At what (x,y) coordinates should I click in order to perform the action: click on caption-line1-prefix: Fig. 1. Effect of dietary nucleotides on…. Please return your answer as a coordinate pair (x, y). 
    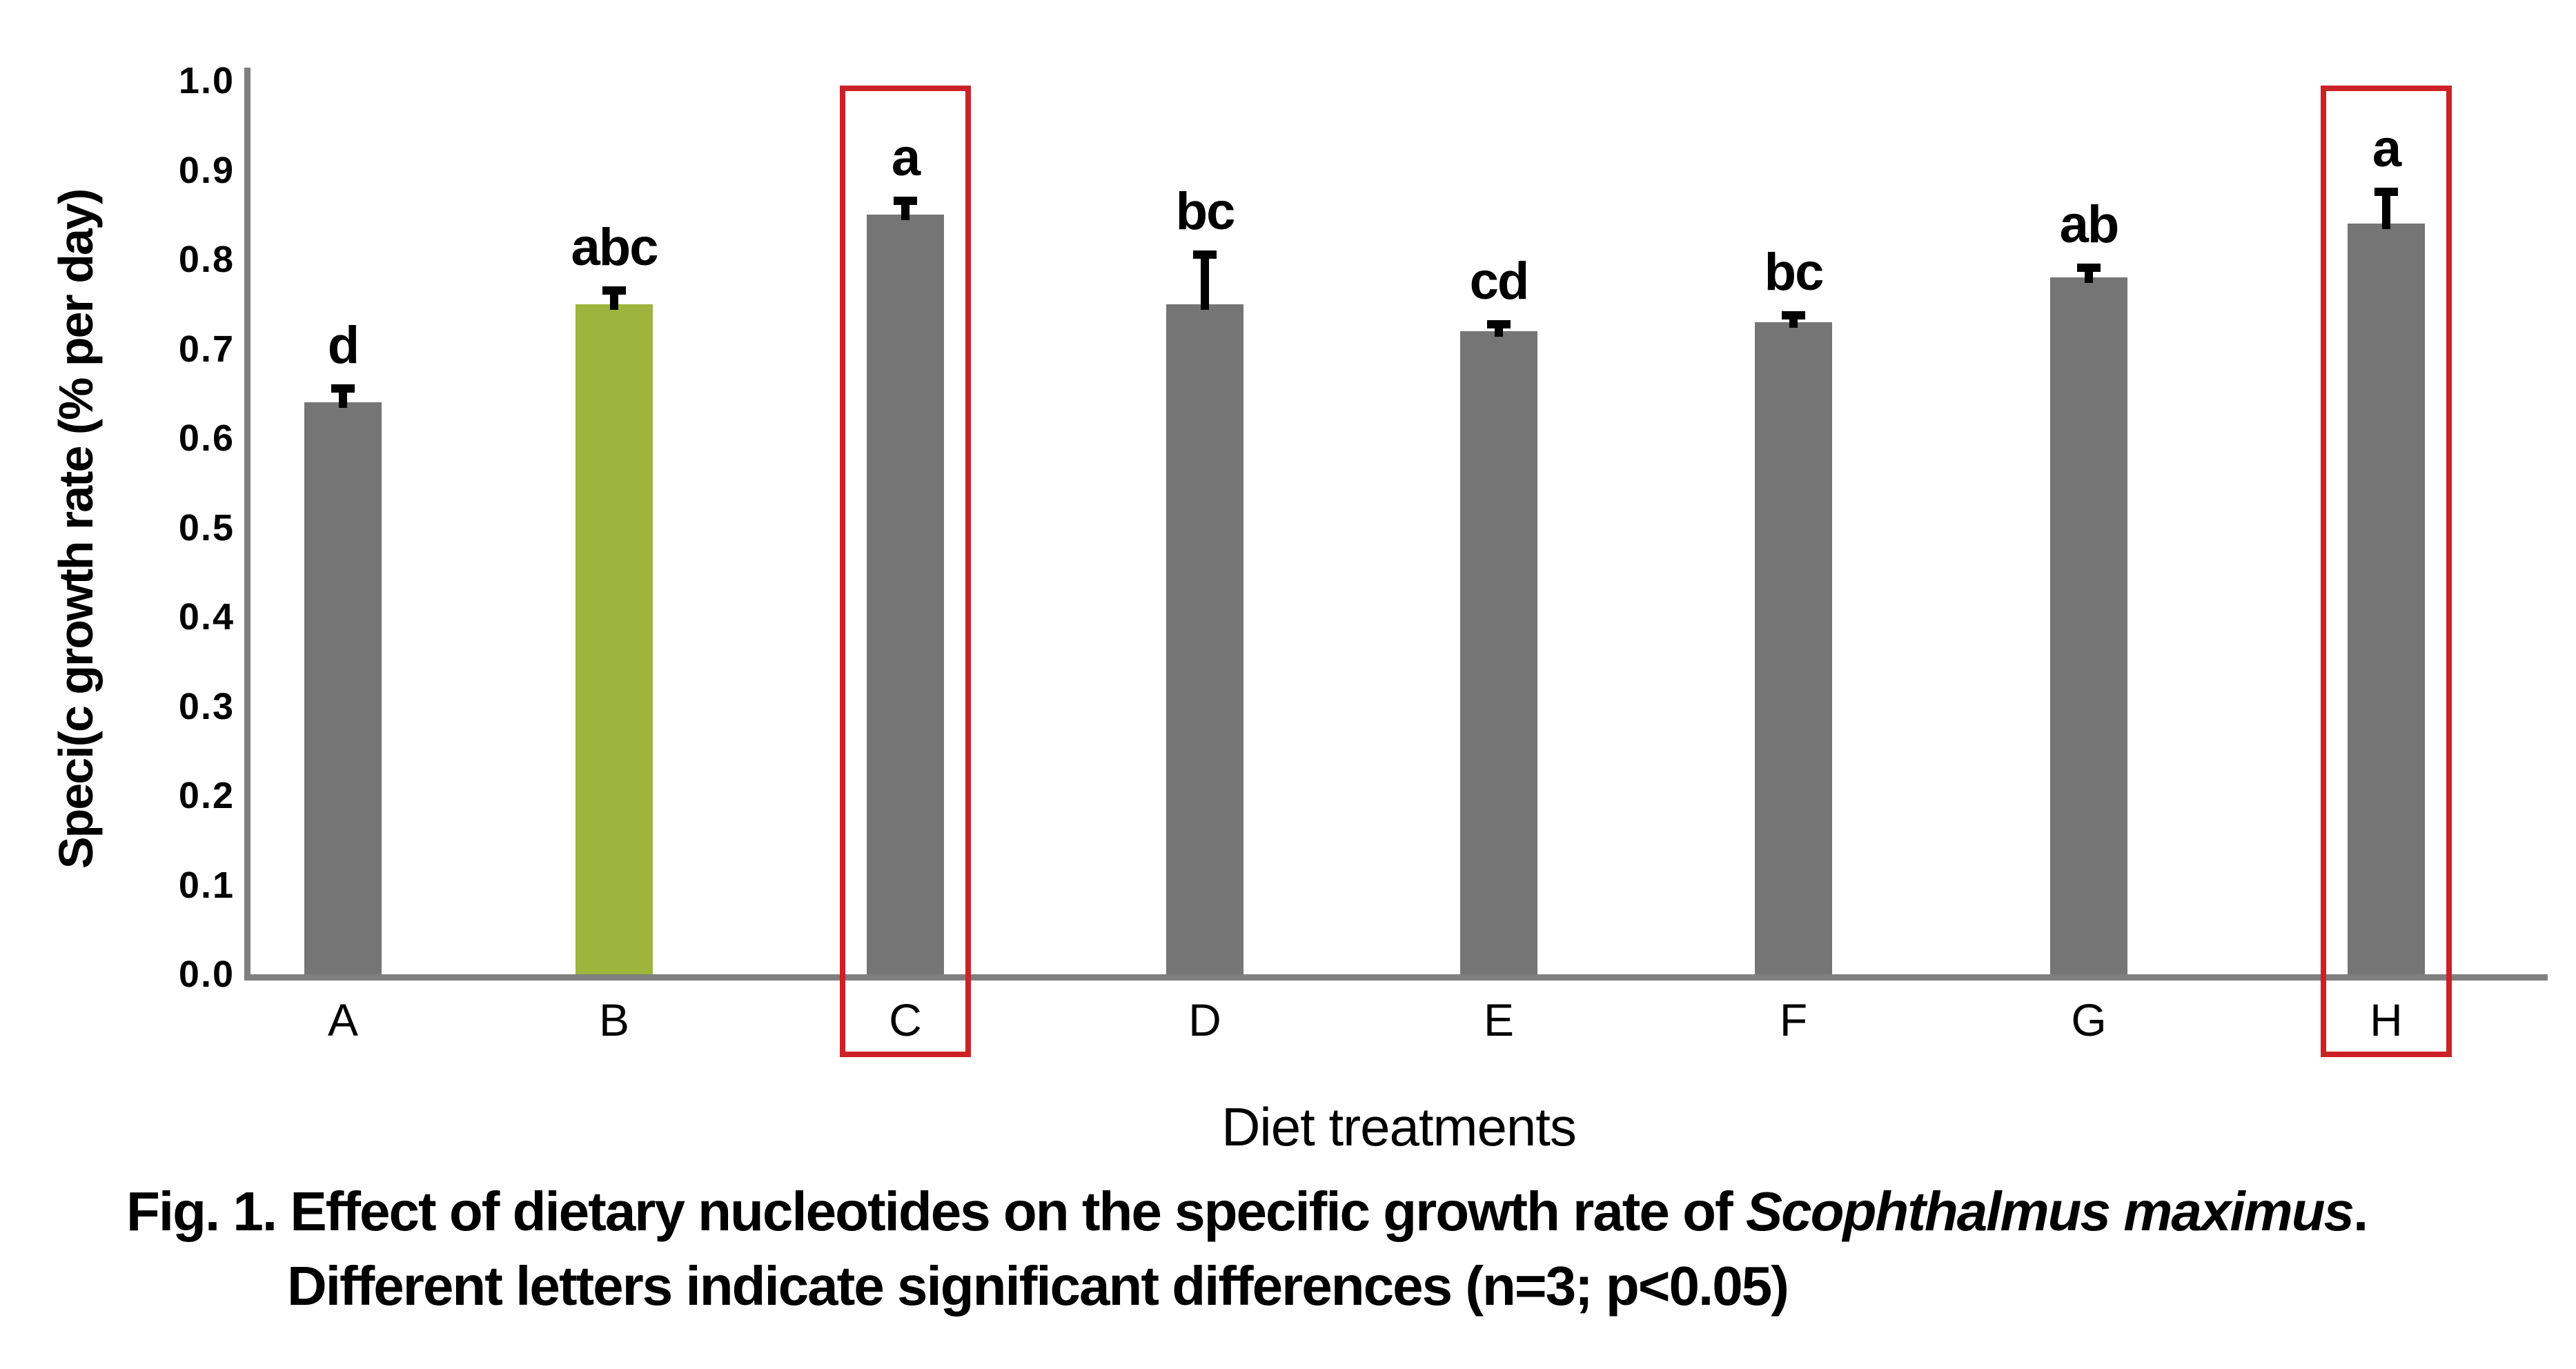
    Looking at the image, I should click on (936, 1211).